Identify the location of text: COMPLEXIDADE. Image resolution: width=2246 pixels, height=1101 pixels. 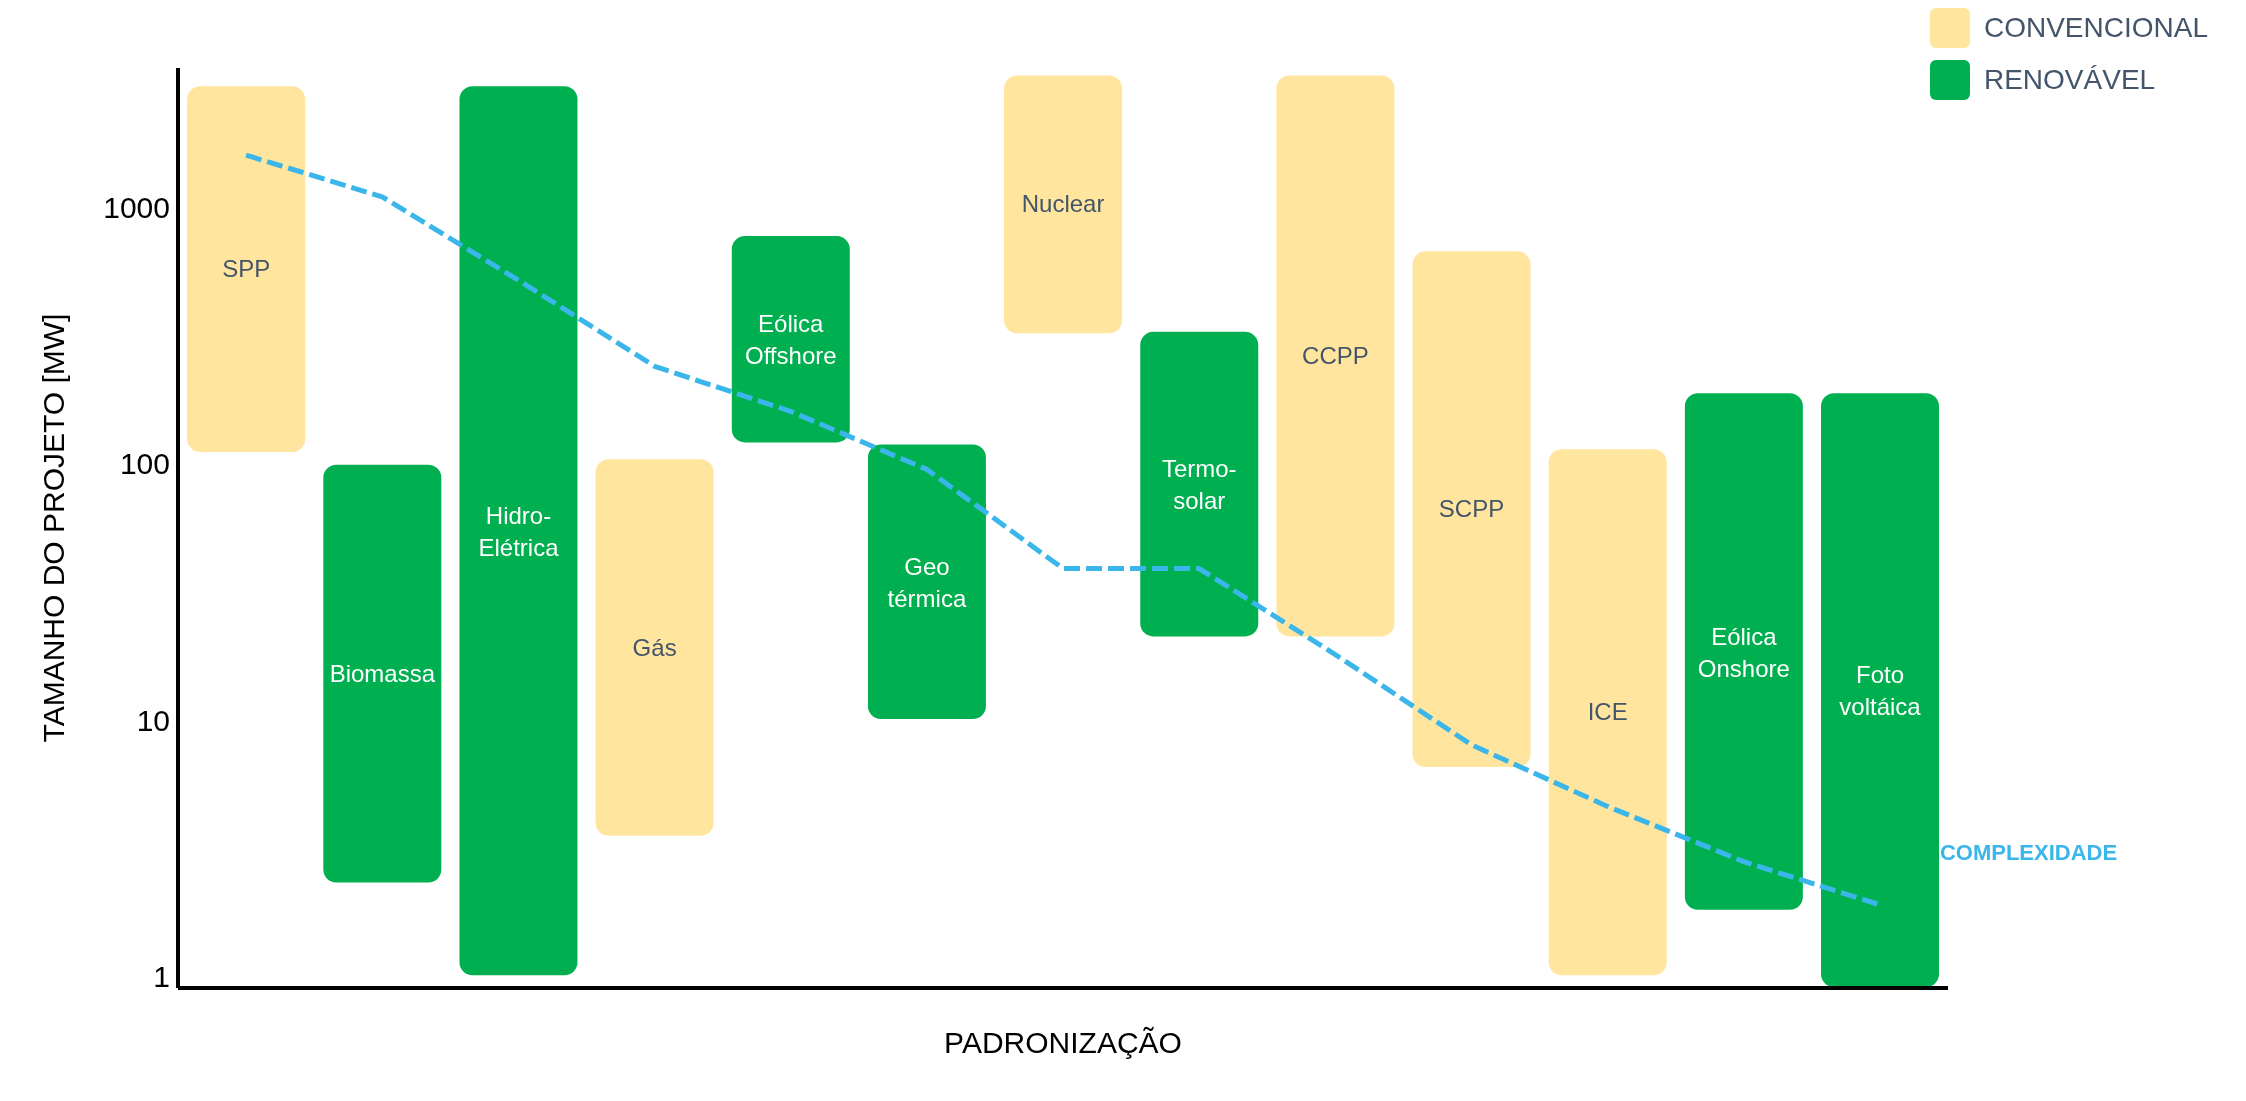
(2028, 852).